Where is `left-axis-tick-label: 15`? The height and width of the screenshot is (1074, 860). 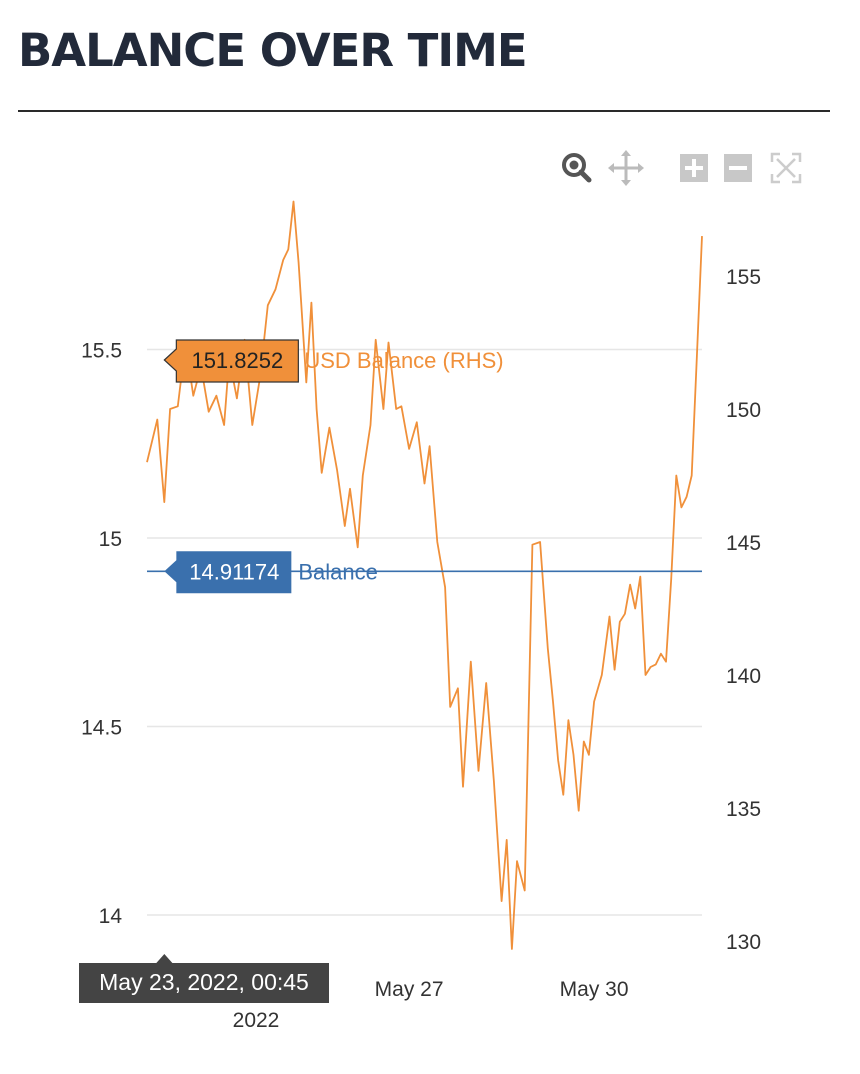
left-axis-tick-label: 15 is located at coordinates (110, 539).